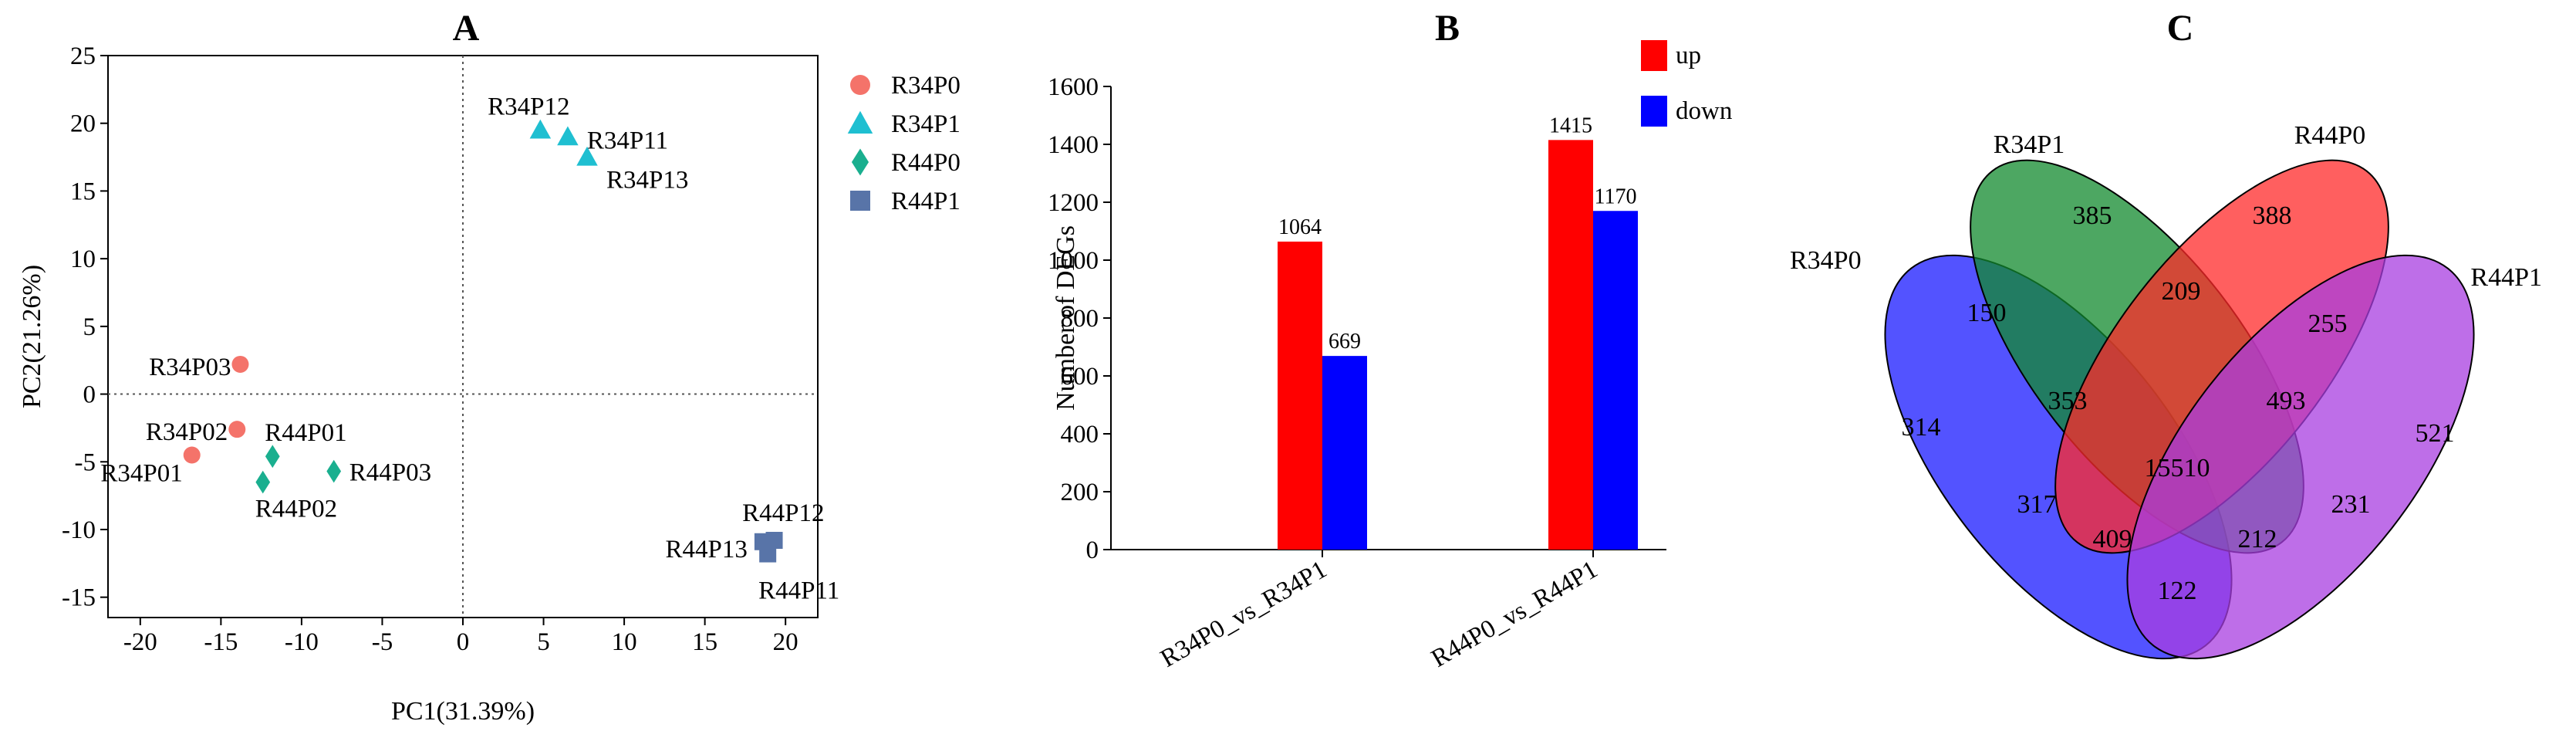 Image resolution: width=2576 pixels, height=731 pixels. What do you see at coordinates (2068, 401) in the screenshot?
I see `panel-c-region-count: 353` at bounding box center [2068, 401].